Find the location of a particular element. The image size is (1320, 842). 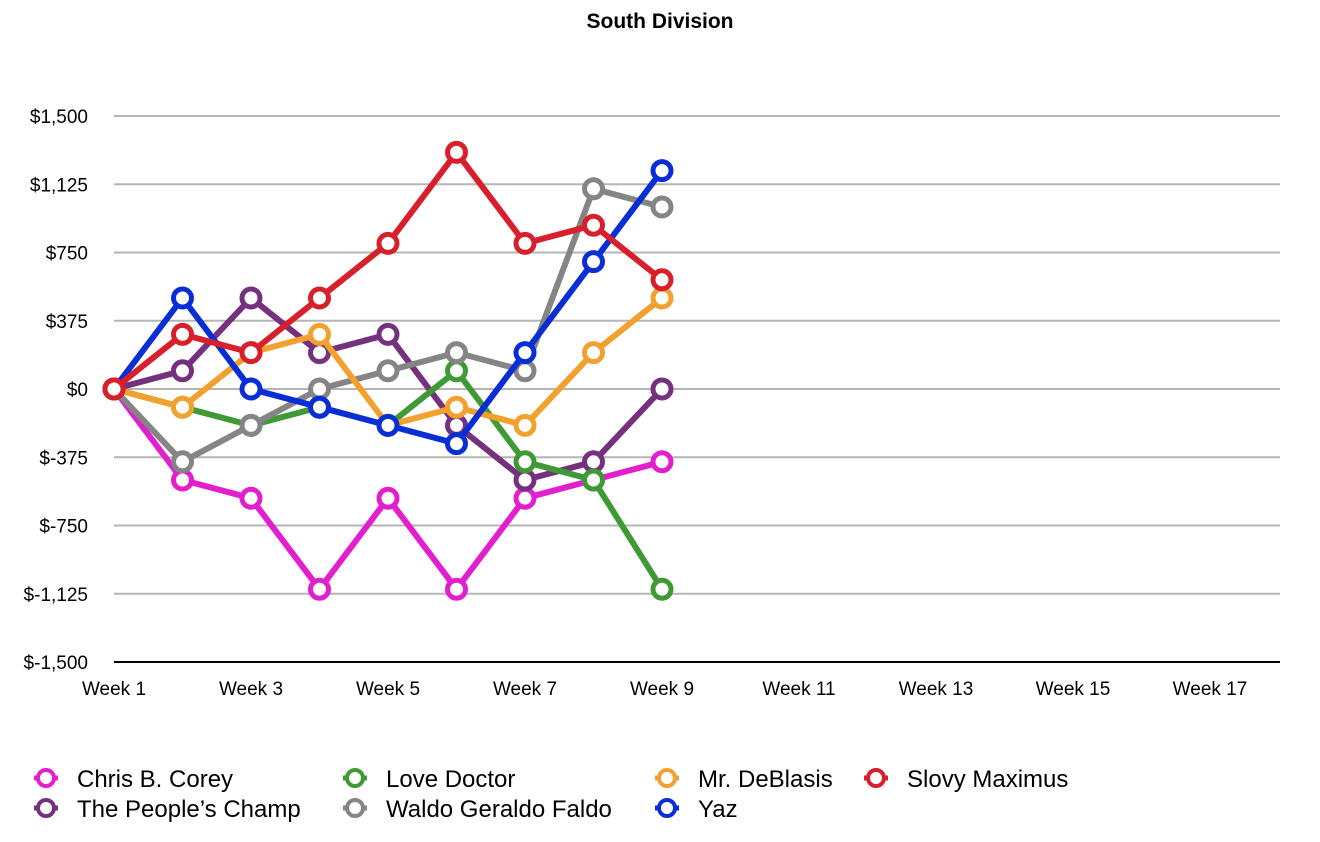

legend-label: Love Doctor is located at coordinates (450, 779).